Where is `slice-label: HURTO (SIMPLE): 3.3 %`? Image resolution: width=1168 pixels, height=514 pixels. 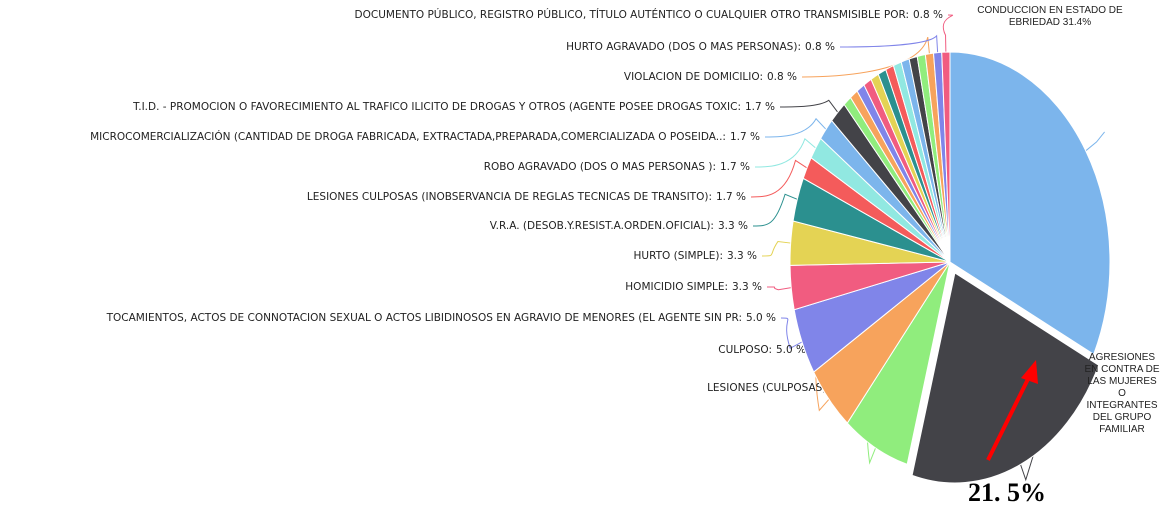
slice-label: HURTO (SIMPLE): 3.3 % is located at coordinates (695, 256).